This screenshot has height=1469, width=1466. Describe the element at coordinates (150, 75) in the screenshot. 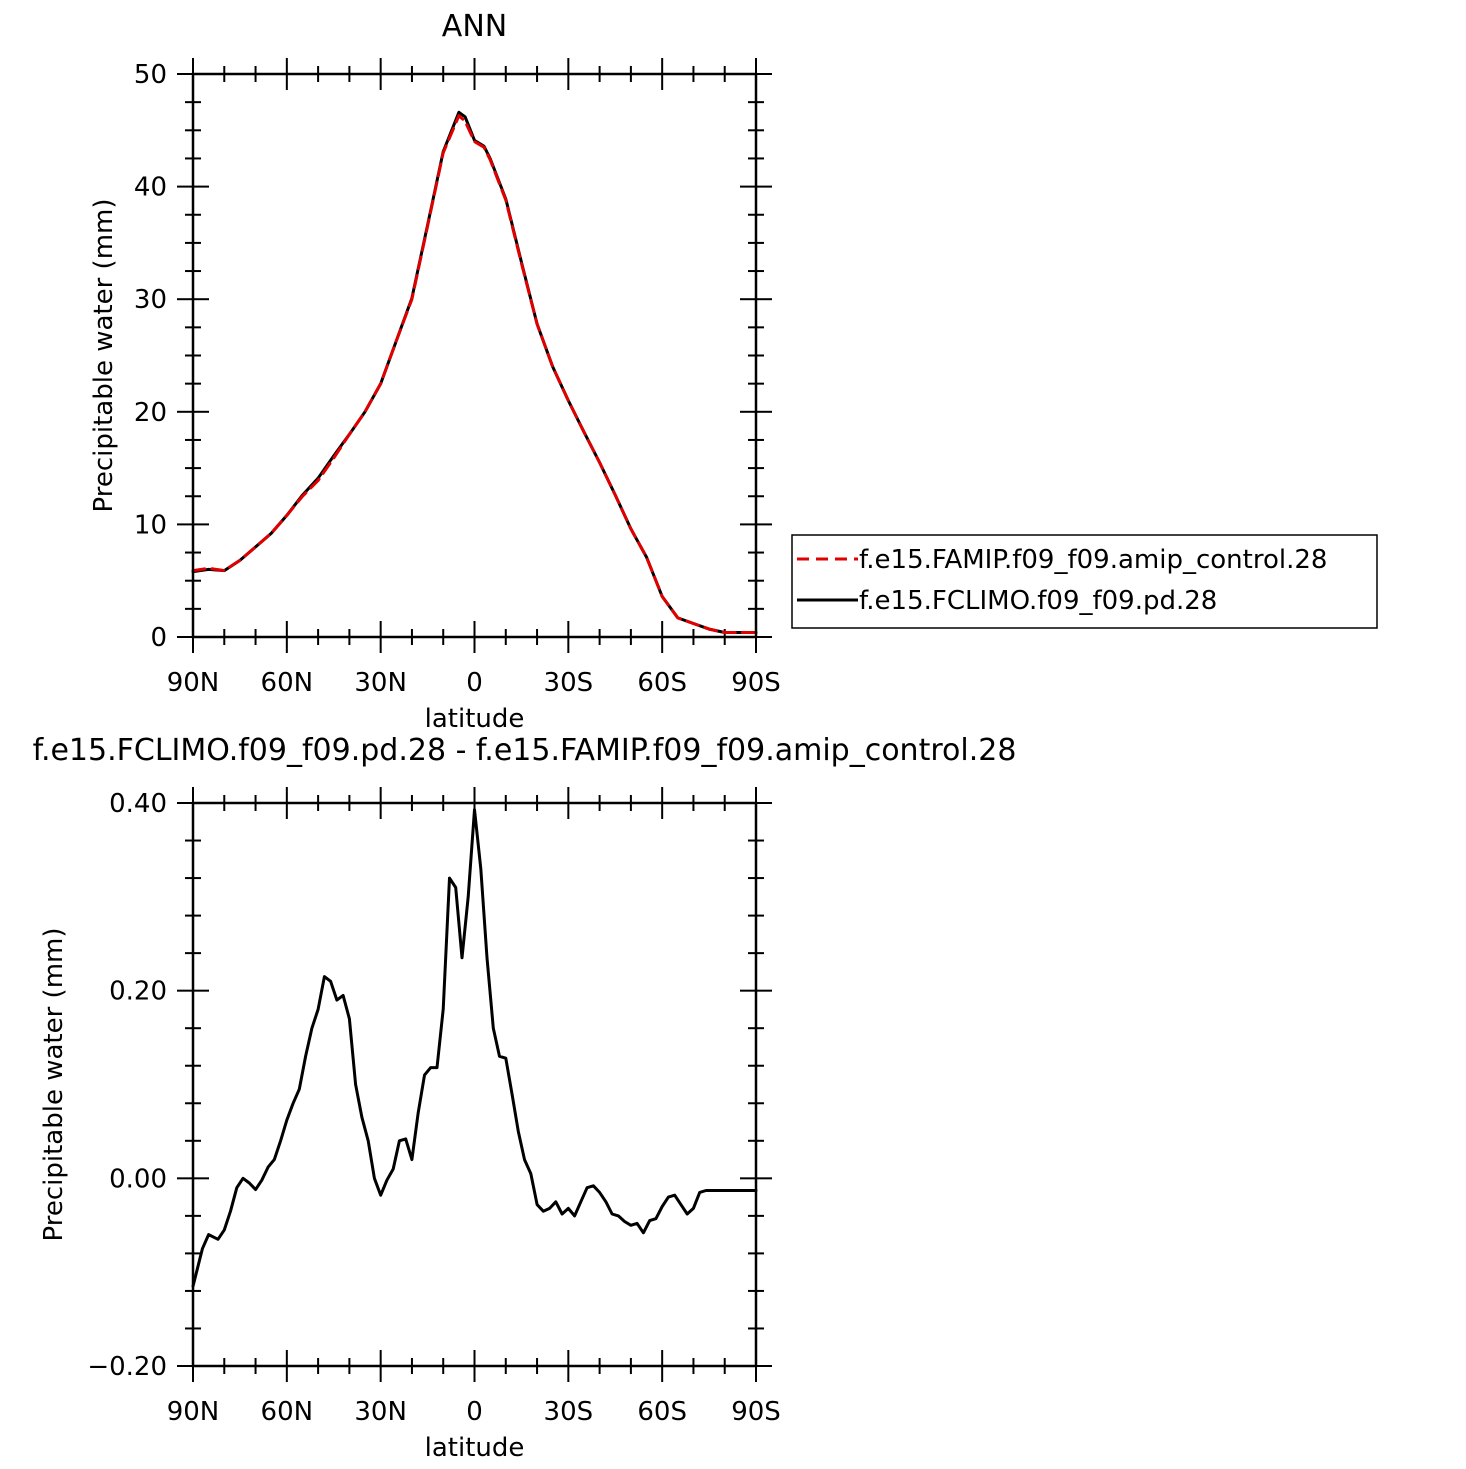

I see `y-tick-label: 50` at that location.